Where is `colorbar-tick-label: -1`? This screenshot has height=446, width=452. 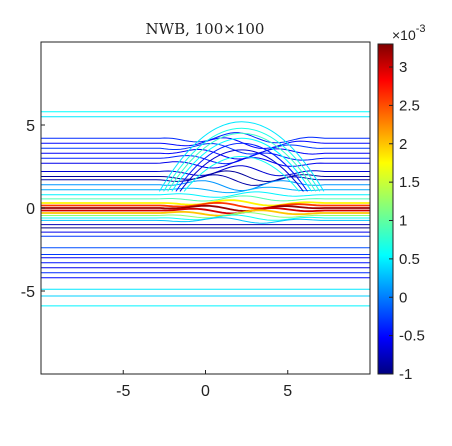 colorbar-tick-label: -1 is located at coordinates (405, 374).